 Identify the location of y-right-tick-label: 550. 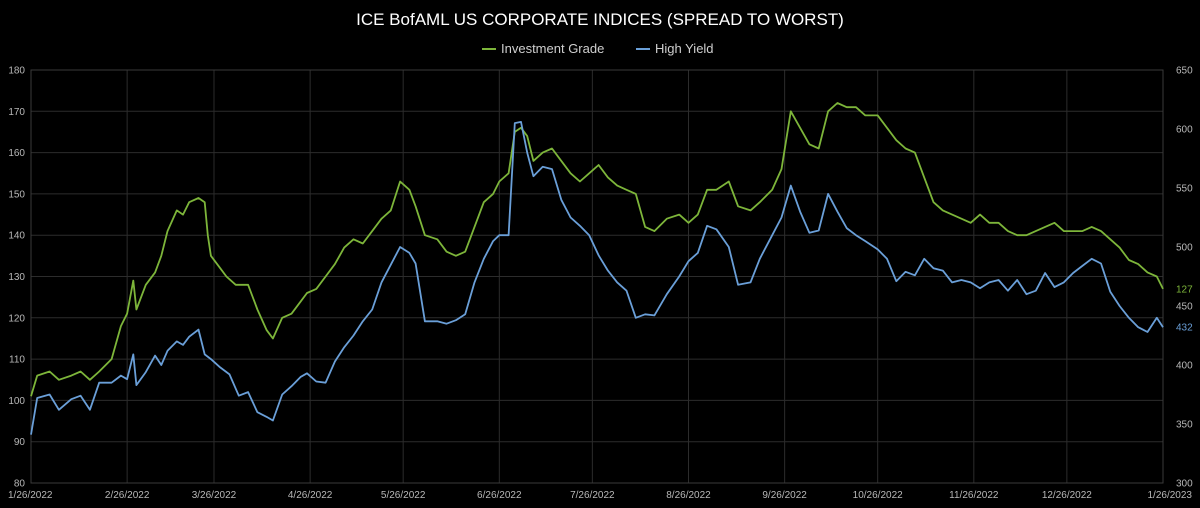
(1184, 189).